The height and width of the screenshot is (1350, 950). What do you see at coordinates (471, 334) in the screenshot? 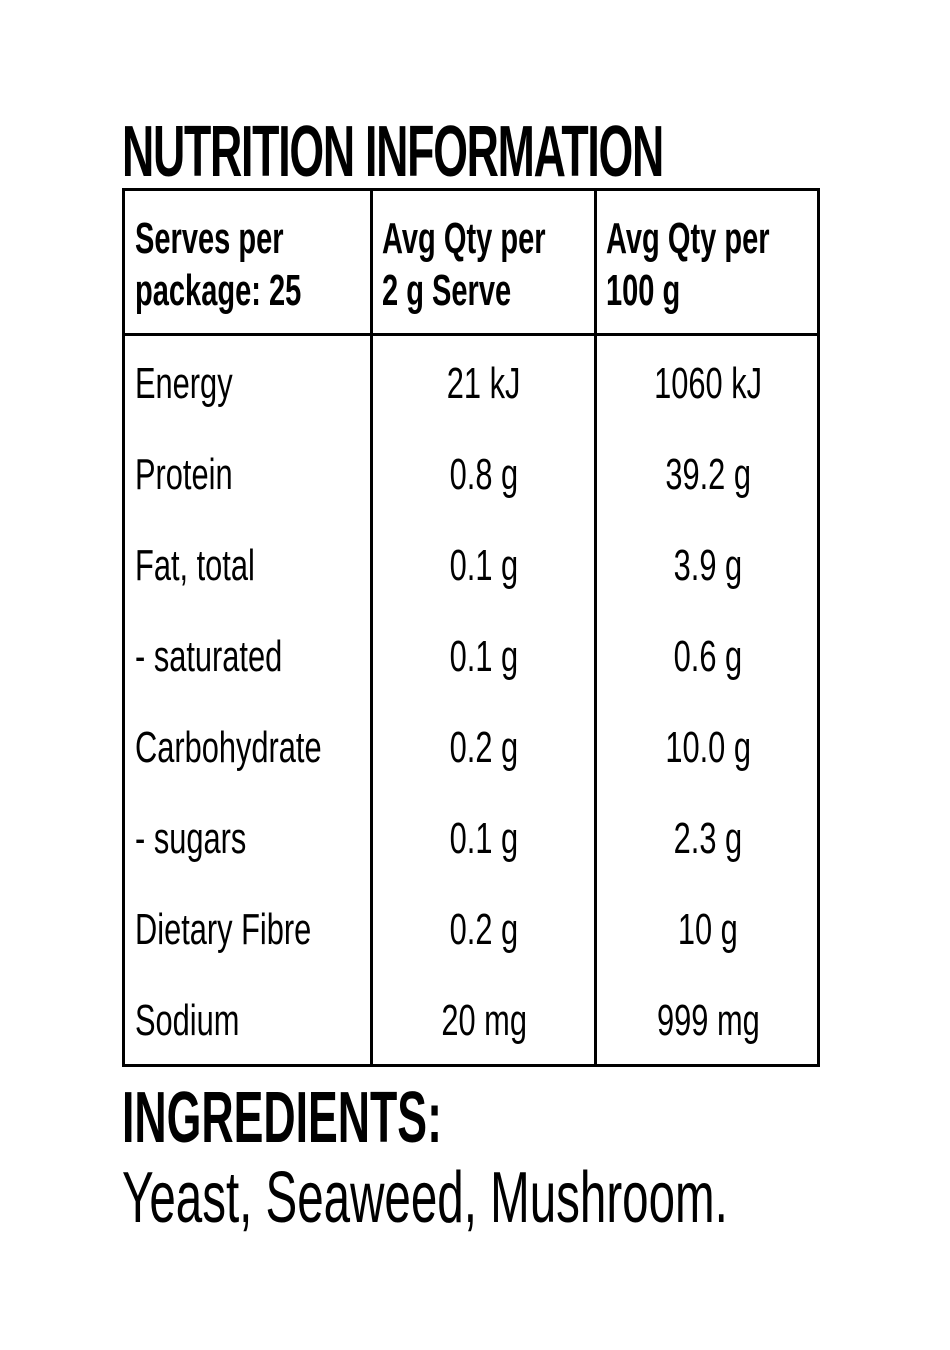
I see `header-divider` at bounding box center [471, 334].